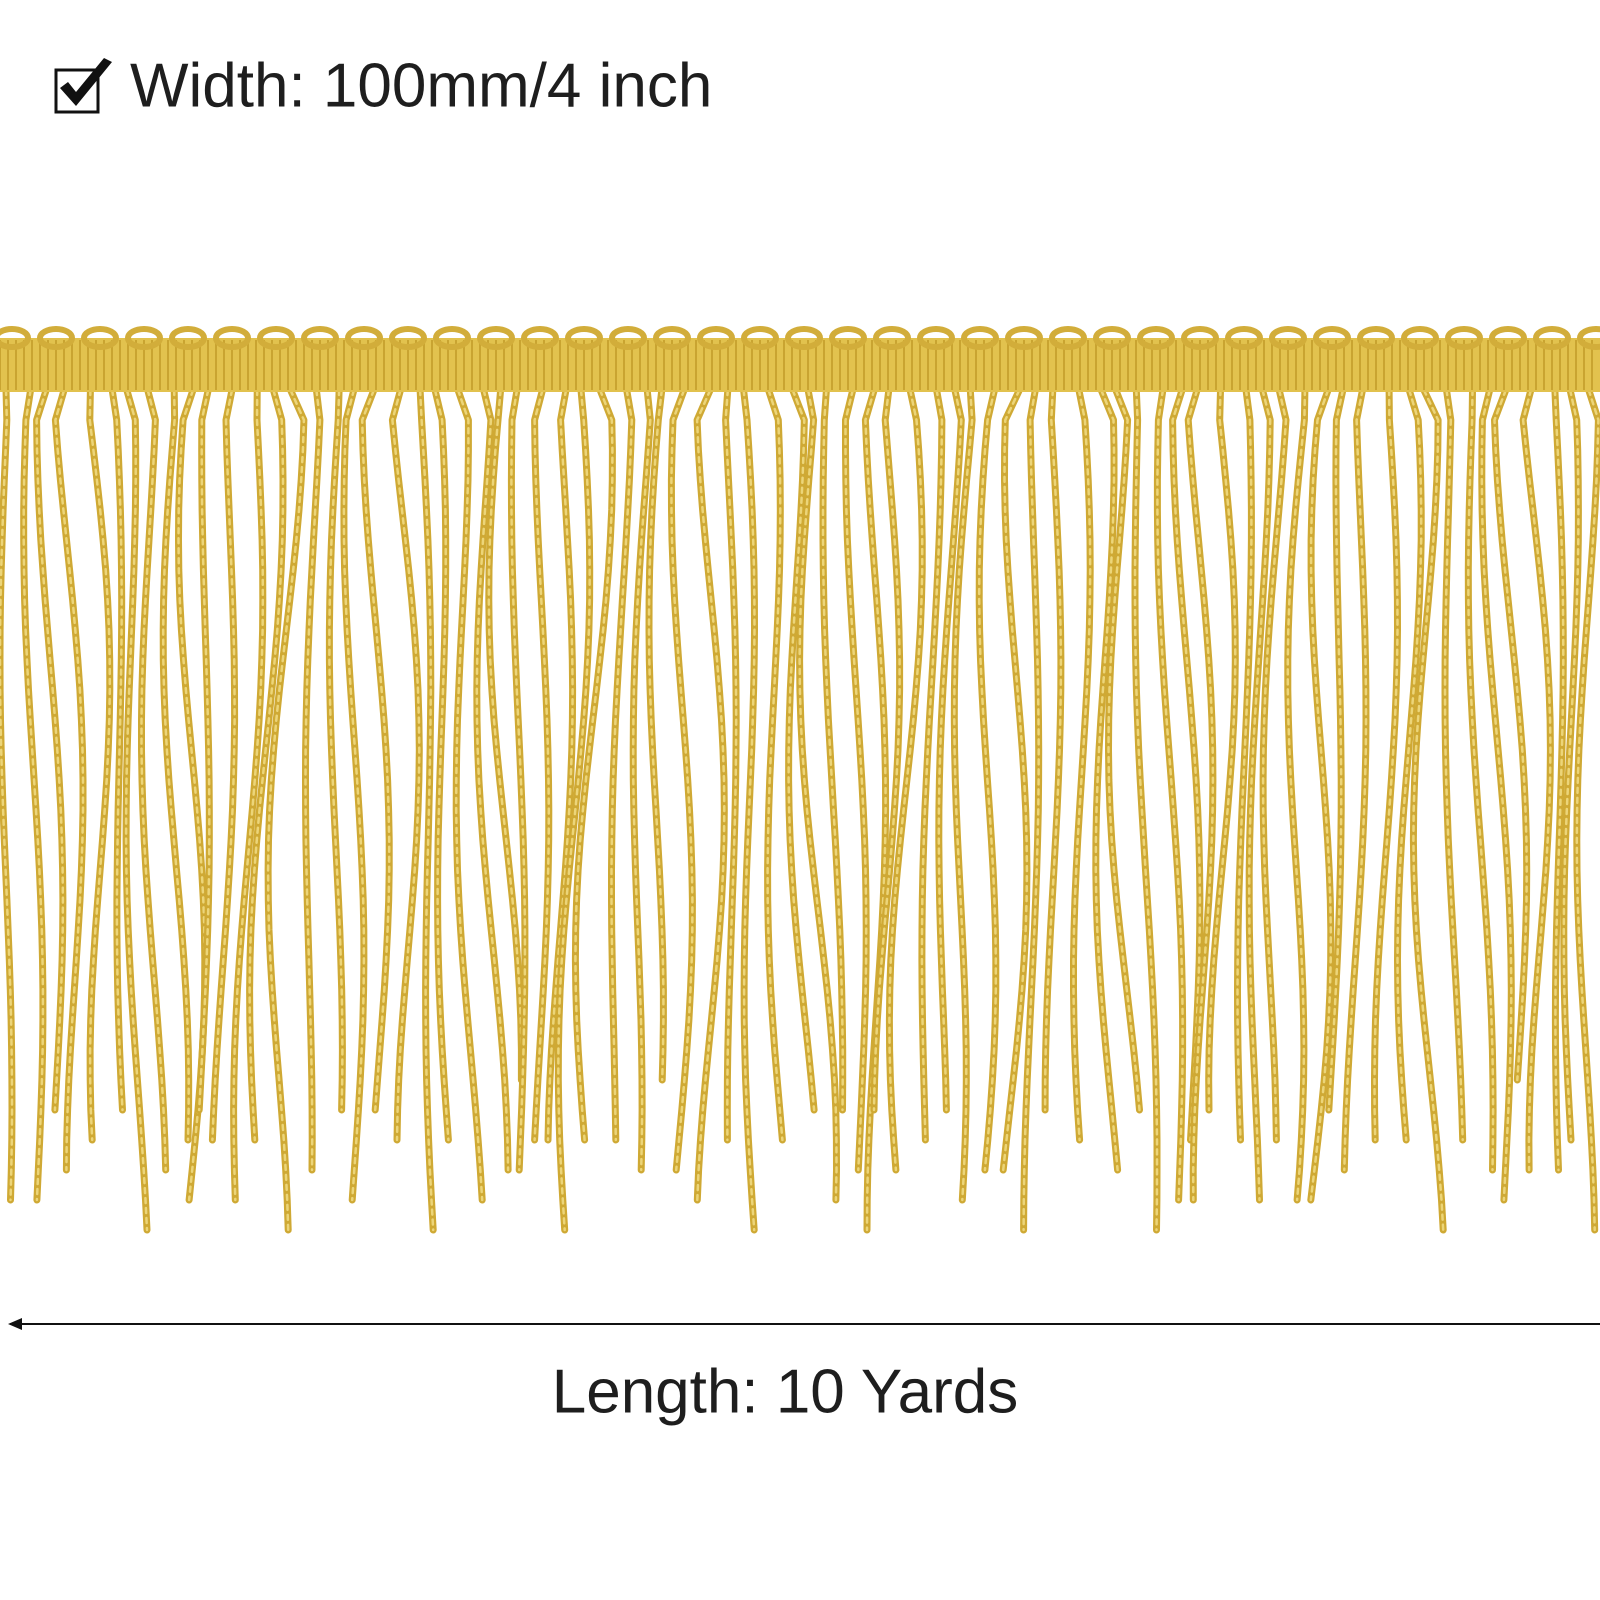 The height and width of the screenshot is (1600, 1600). I want to click on arrow-head, so click(15, 1324).